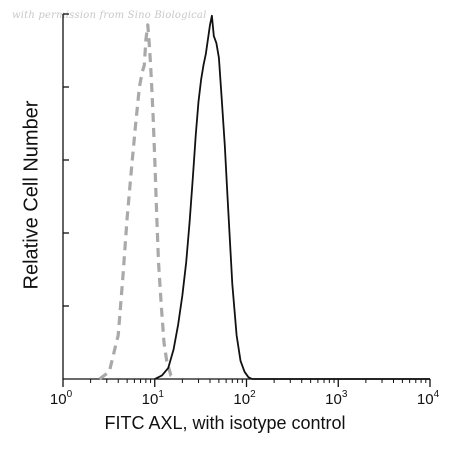 The image size is (450, 470). I want to click on x-tick-label: 10¹, so click(153, 398).